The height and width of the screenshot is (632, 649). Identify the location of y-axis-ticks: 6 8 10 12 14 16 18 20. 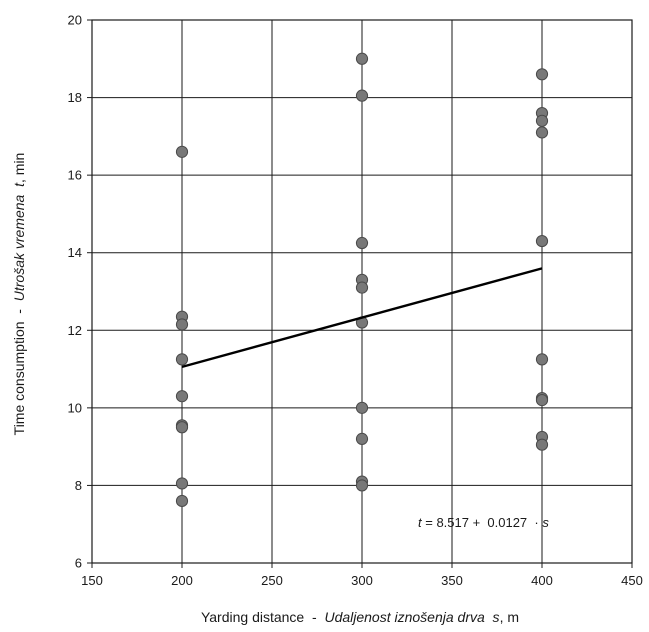
(80, 292).